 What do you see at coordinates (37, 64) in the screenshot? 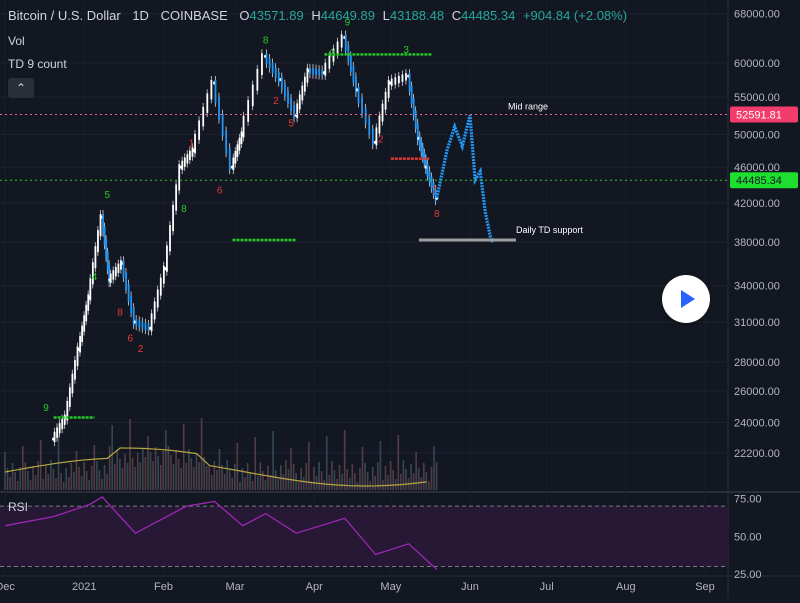
I see `td-count-indicator-label: TD 9 count` at bounding box center [37, 64].